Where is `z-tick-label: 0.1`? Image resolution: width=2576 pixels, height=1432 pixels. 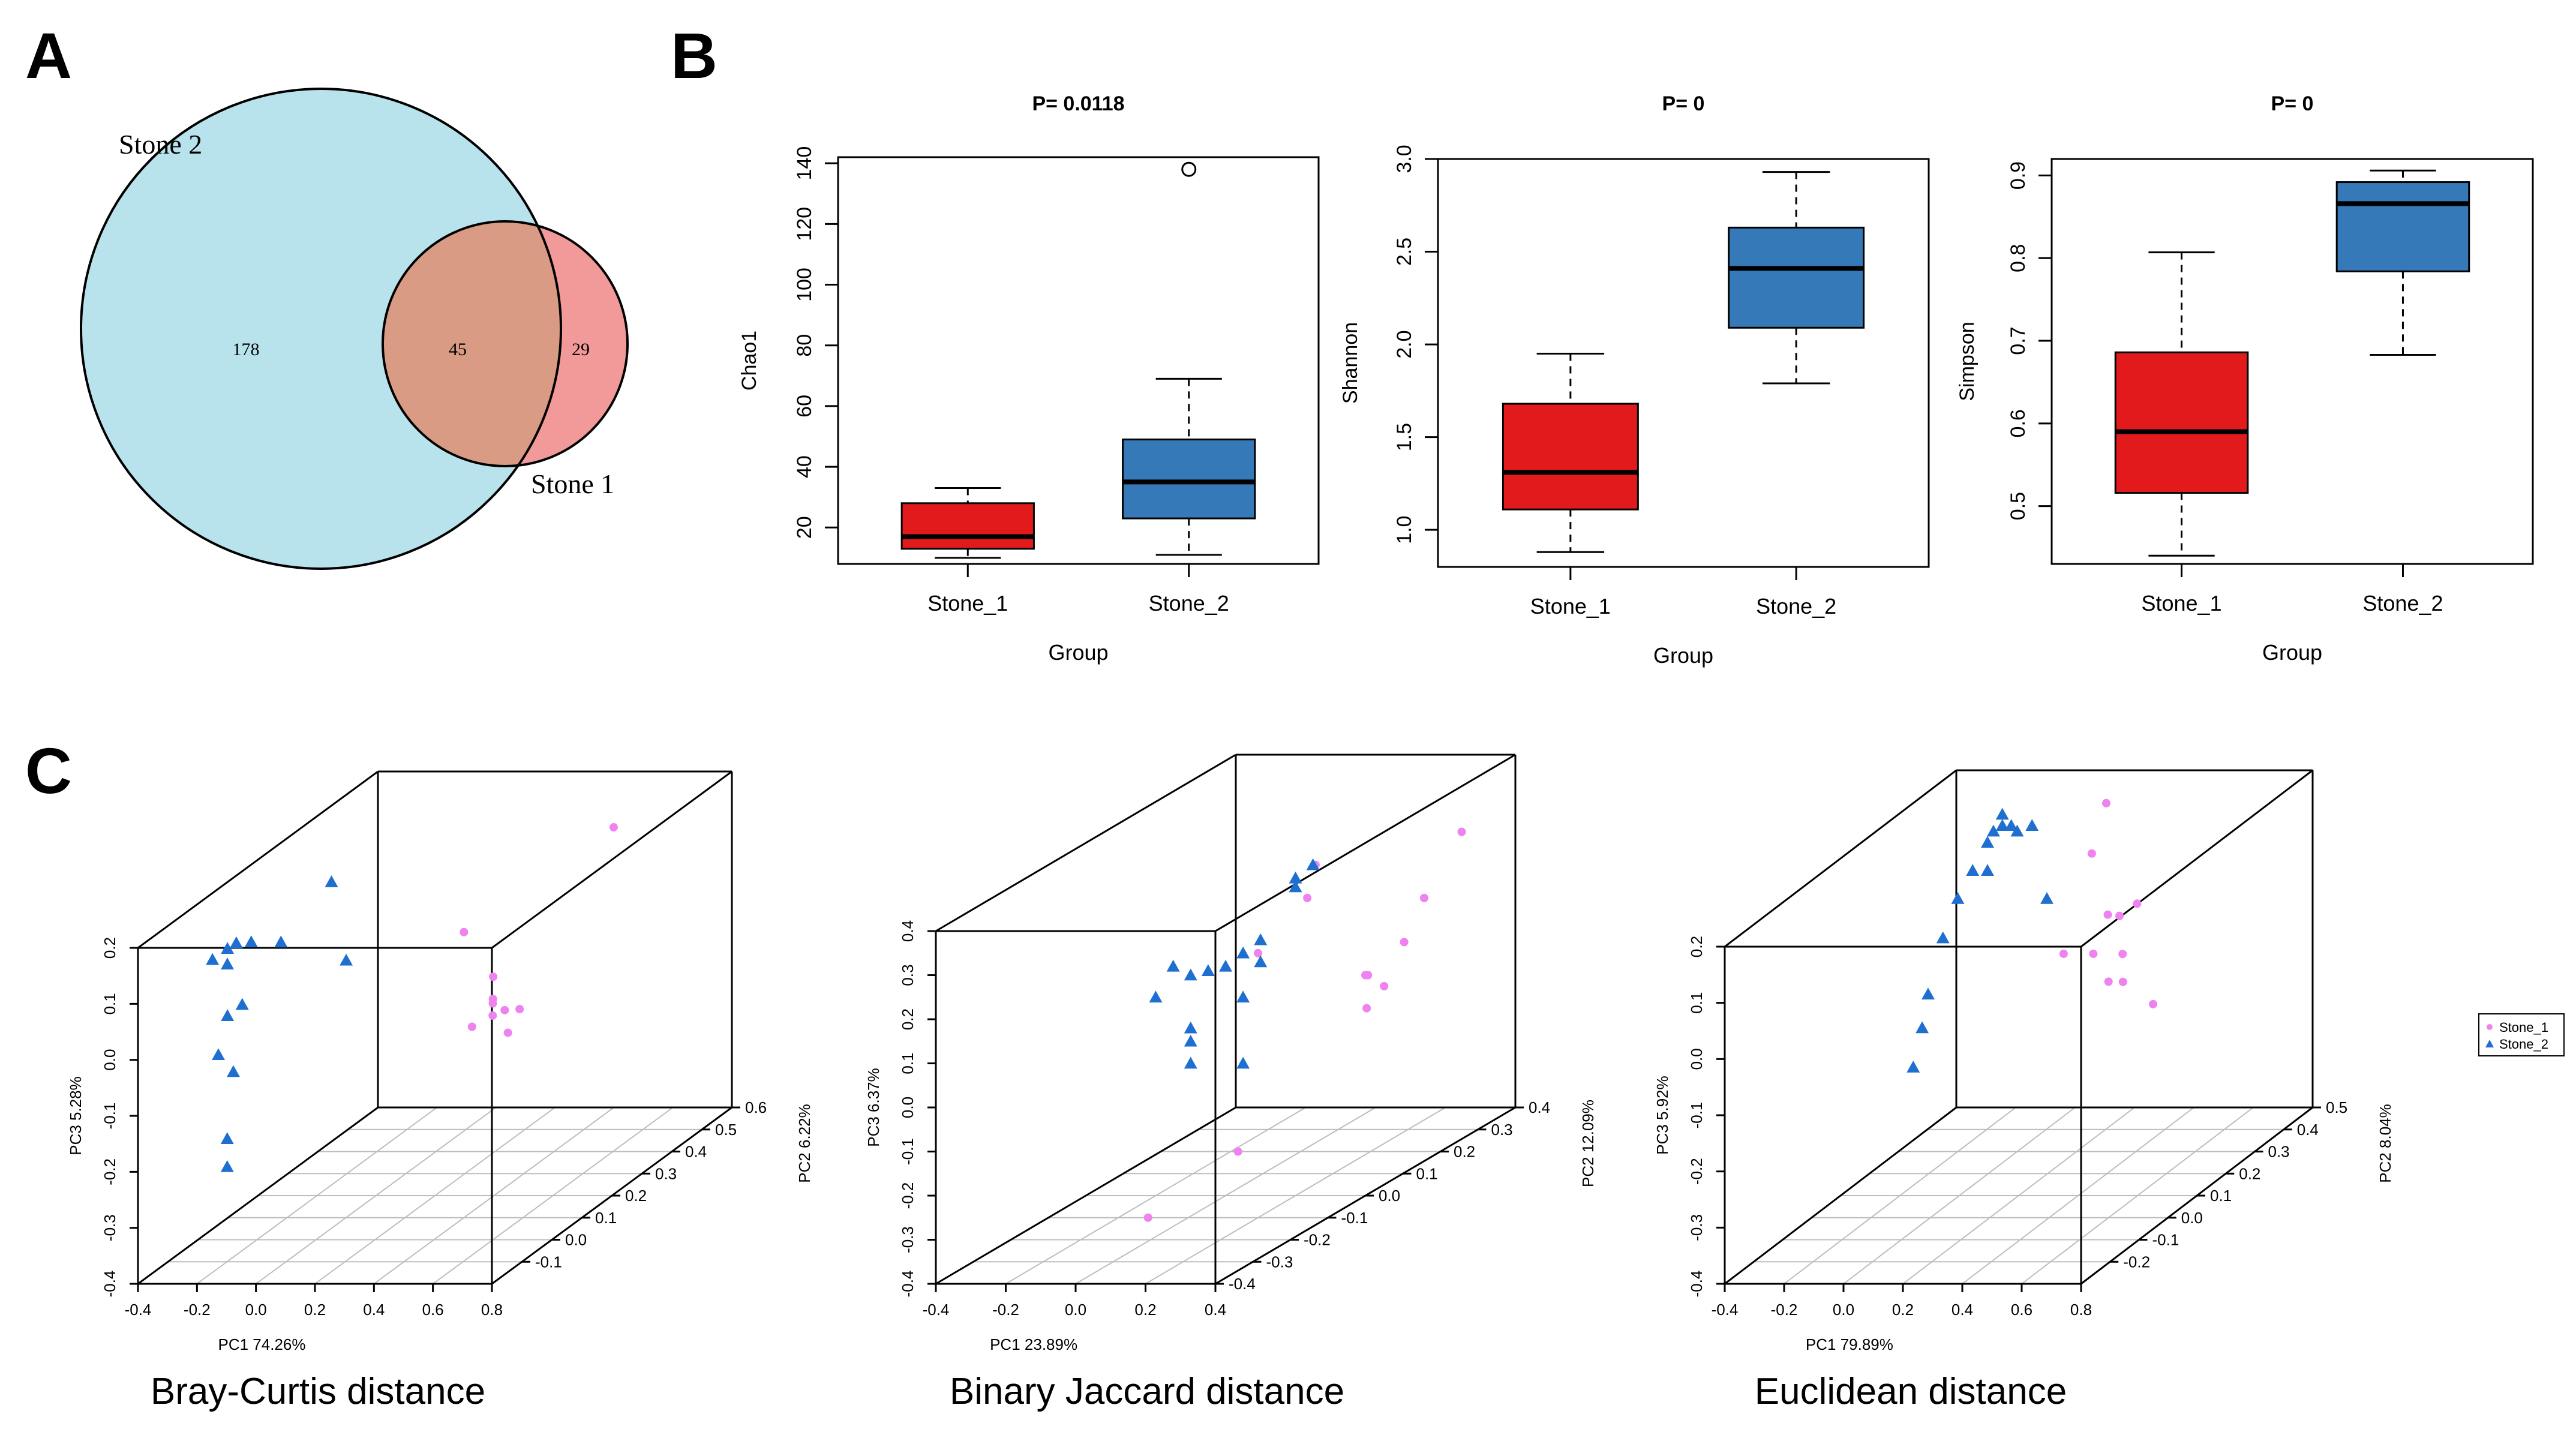
z-tick-label: 0.1 is located at coordinates (110, 1003).